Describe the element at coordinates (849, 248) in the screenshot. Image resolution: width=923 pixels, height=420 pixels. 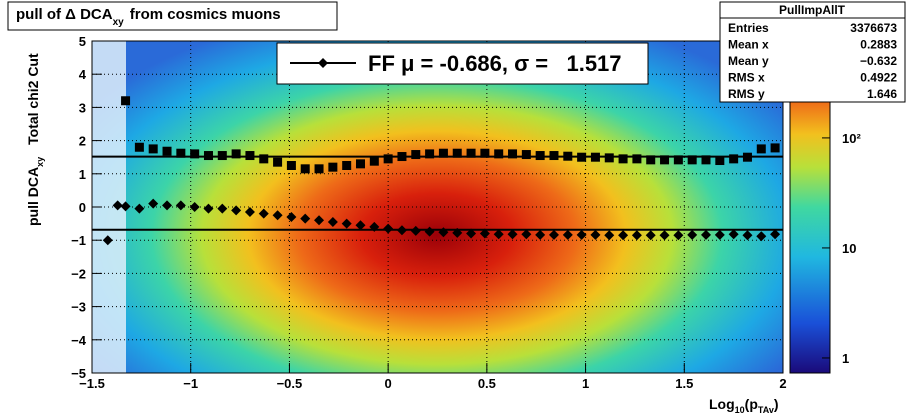
I see `z-tick-label: 10` at that location.